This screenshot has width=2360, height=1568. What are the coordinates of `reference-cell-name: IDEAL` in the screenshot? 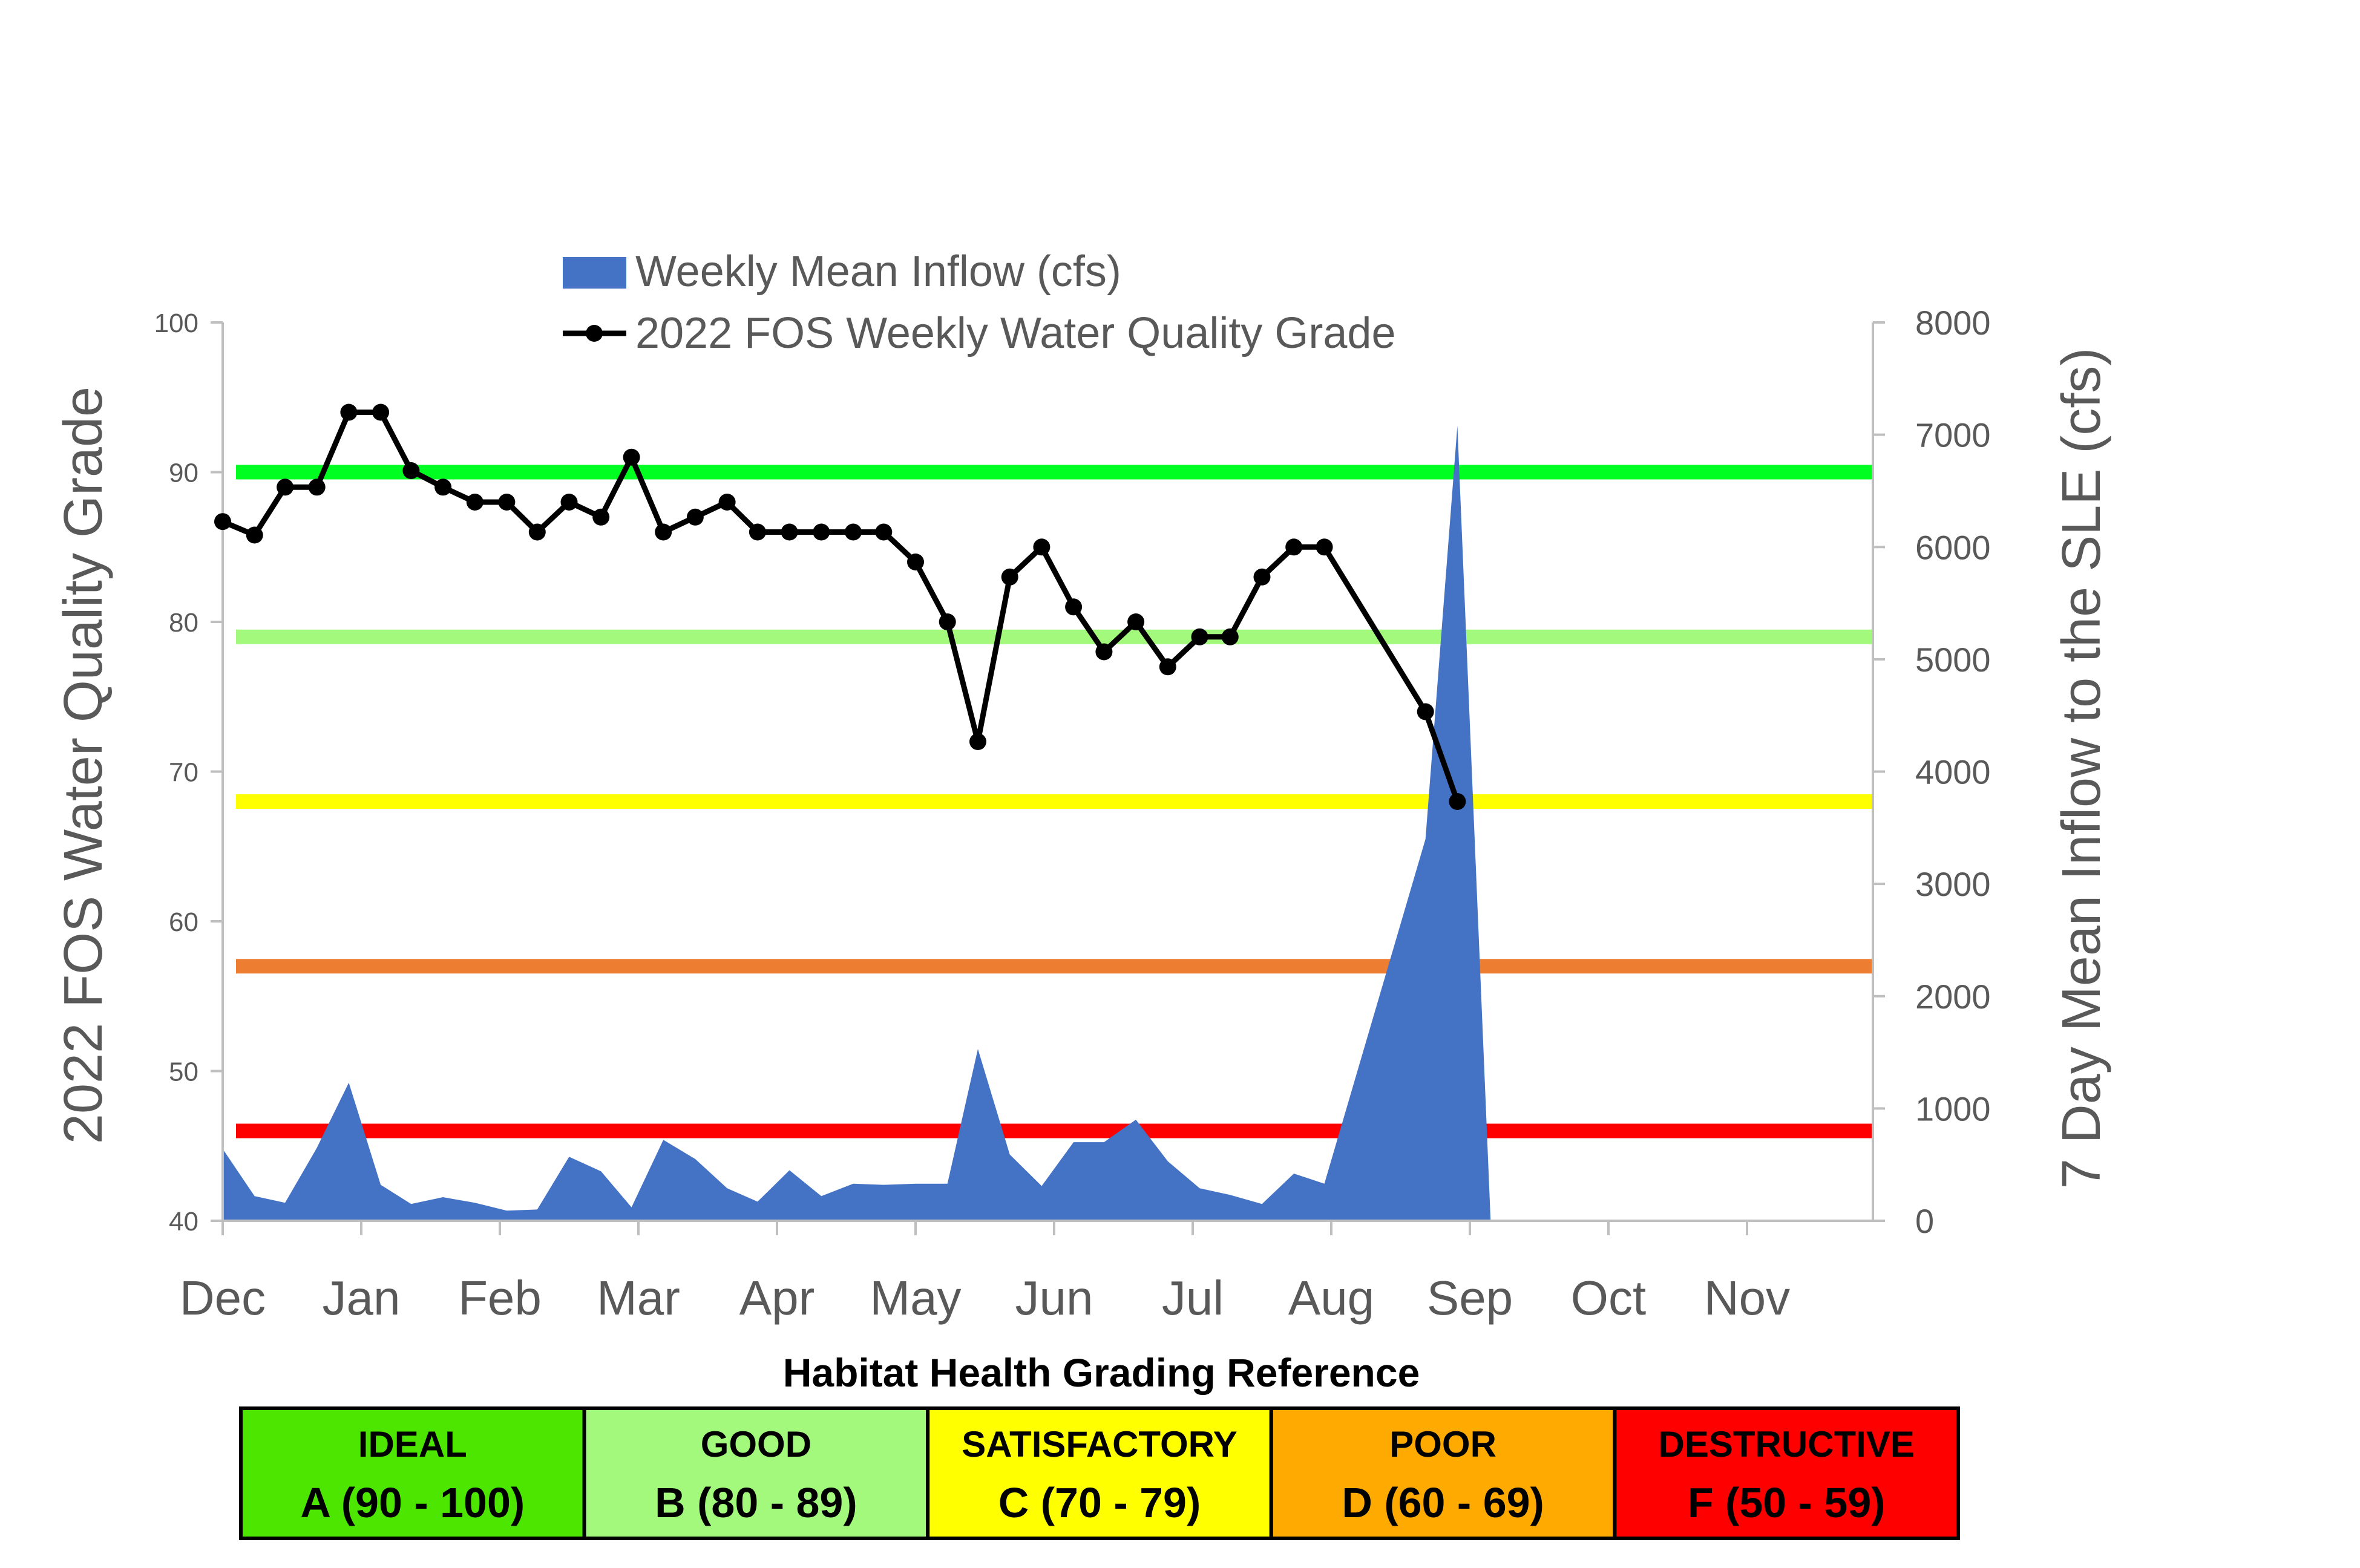 It's located at (412, 1445).